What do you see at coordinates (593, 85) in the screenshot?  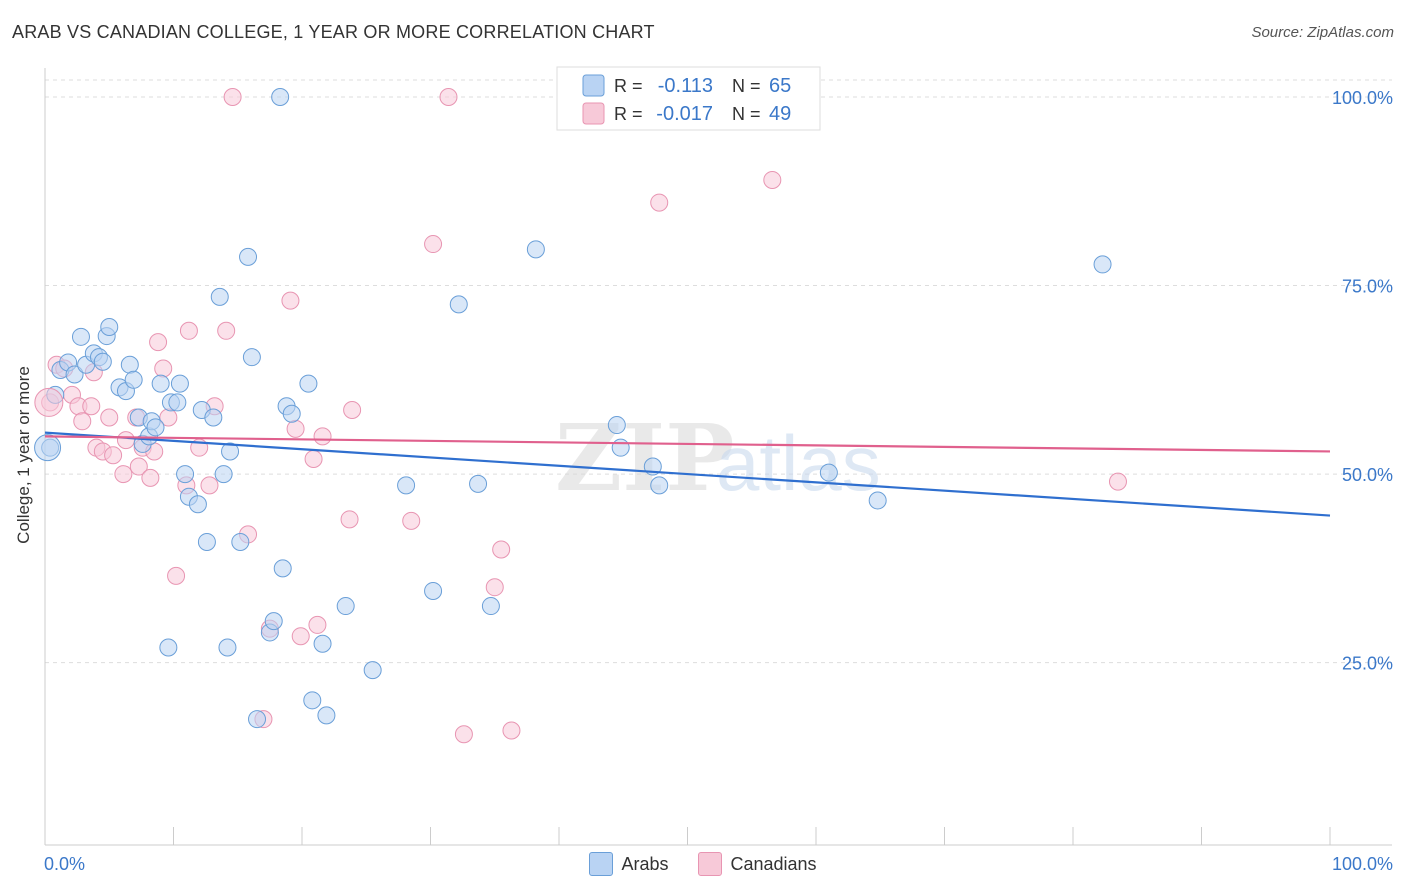 I see `arabs-legend-swatch` at bounding box center [593, 85].